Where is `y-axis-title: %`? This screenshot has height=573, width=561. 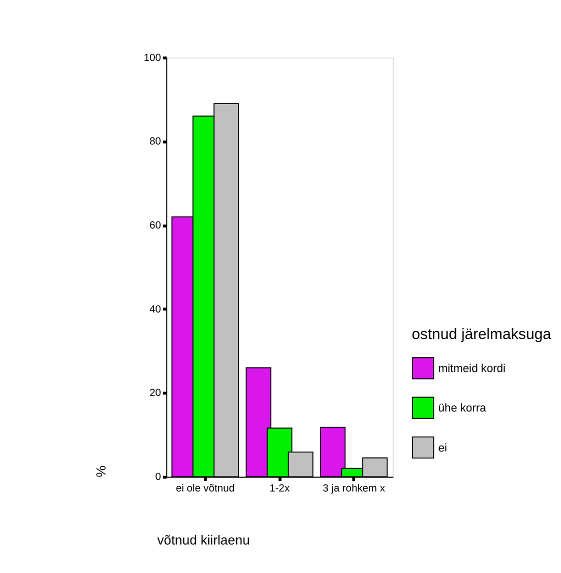
y-axis-title: % is located at coordinates (100, 471).